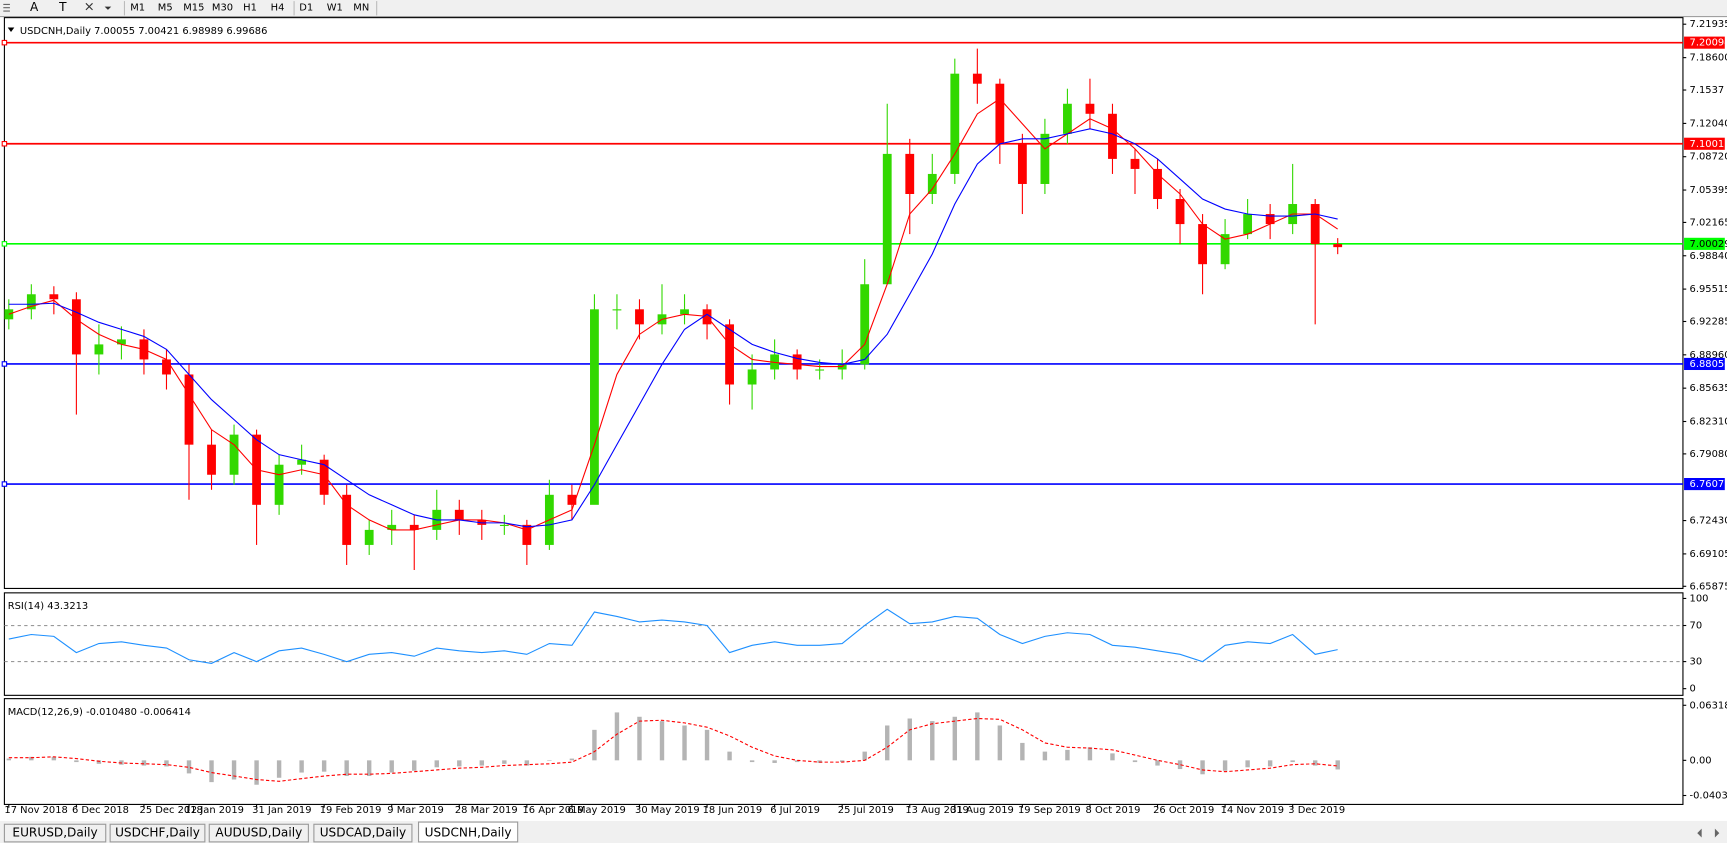 The image size is (1727, 843). I want to click on timeframe-button: H4, so click(278, 8).